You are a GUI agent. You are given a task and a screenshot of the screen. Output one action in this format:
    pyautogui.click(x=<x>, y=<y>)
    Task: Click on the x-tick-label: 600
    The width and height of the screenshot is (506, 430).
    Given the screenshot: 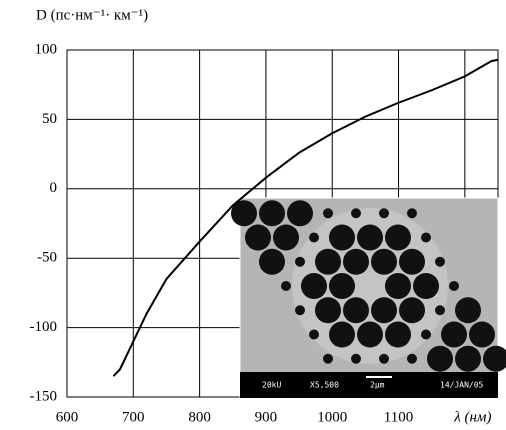 What is the action you would take?
    pyautogui.click(x=67, y=417)
    